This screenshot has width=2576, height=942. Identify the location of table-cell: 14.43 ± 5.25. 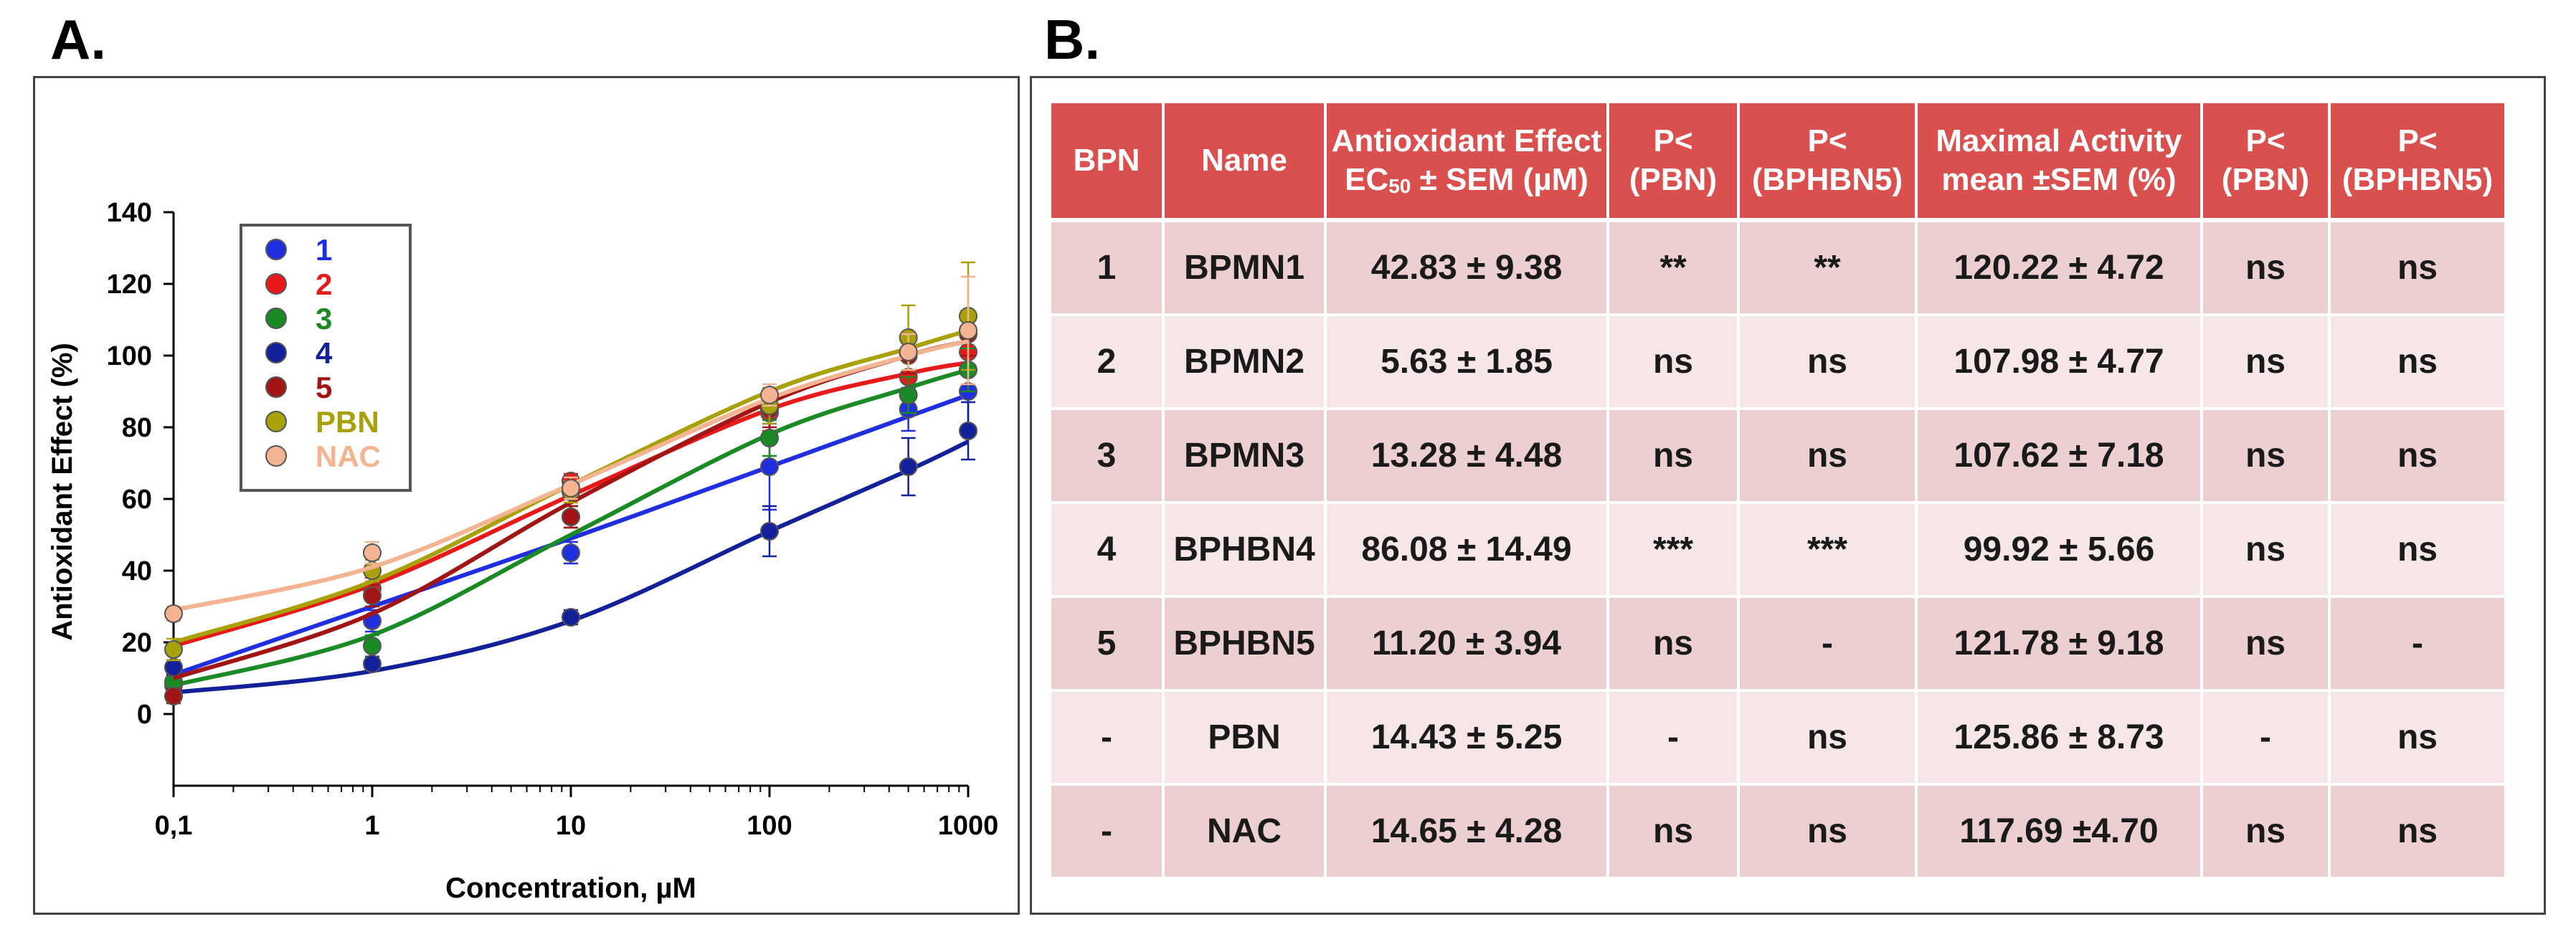
(1467, 738).